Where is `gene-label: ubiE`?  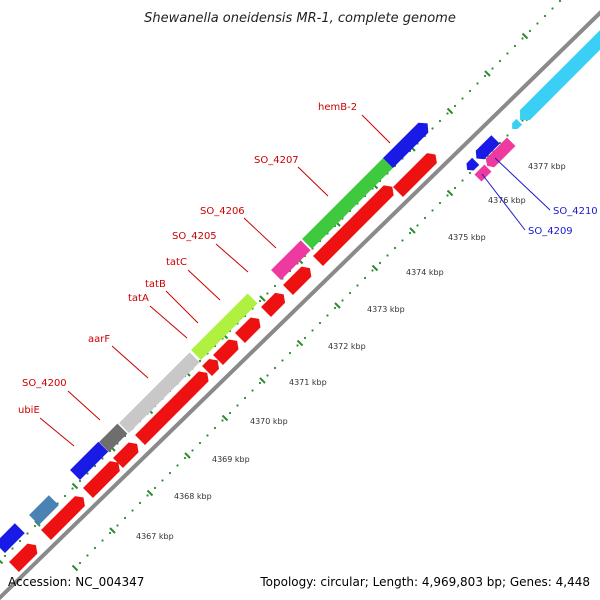
gene-label: ubiE is located at coordinates (29, 410).